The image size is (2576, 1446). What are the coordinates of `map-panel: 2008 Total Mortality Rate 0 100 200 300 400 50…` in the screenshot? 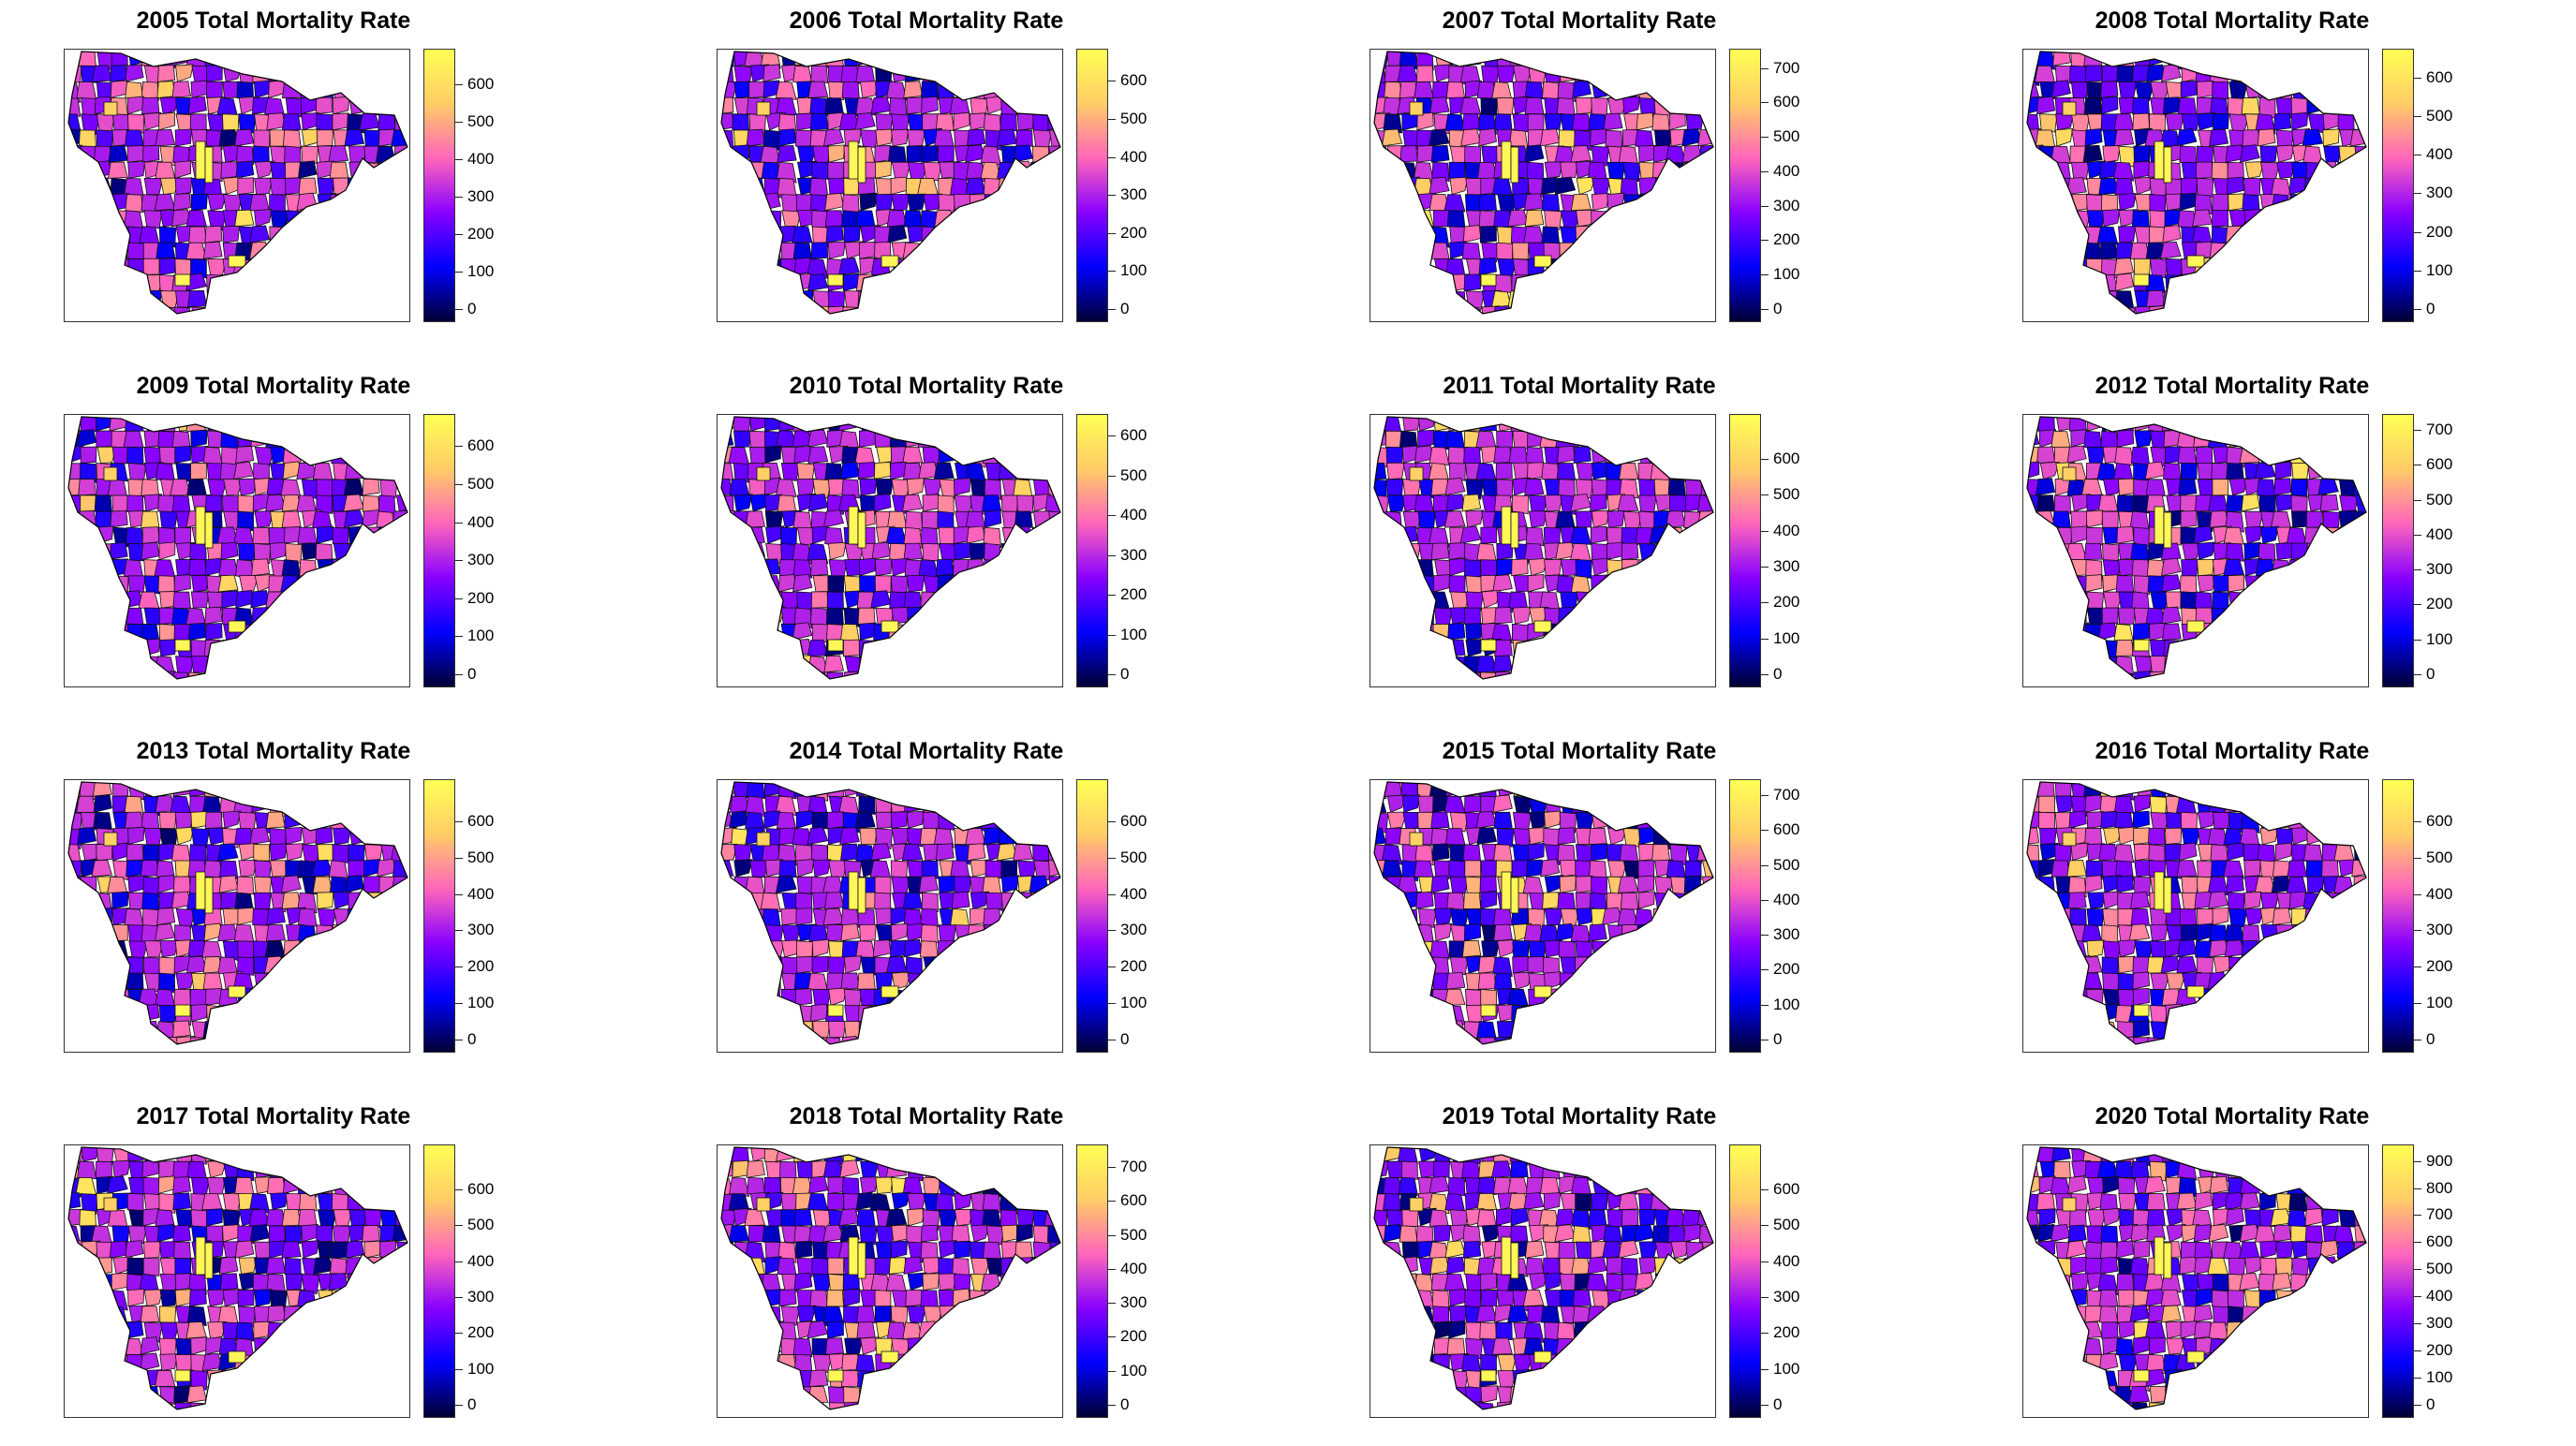 It's located at (2223, 172).